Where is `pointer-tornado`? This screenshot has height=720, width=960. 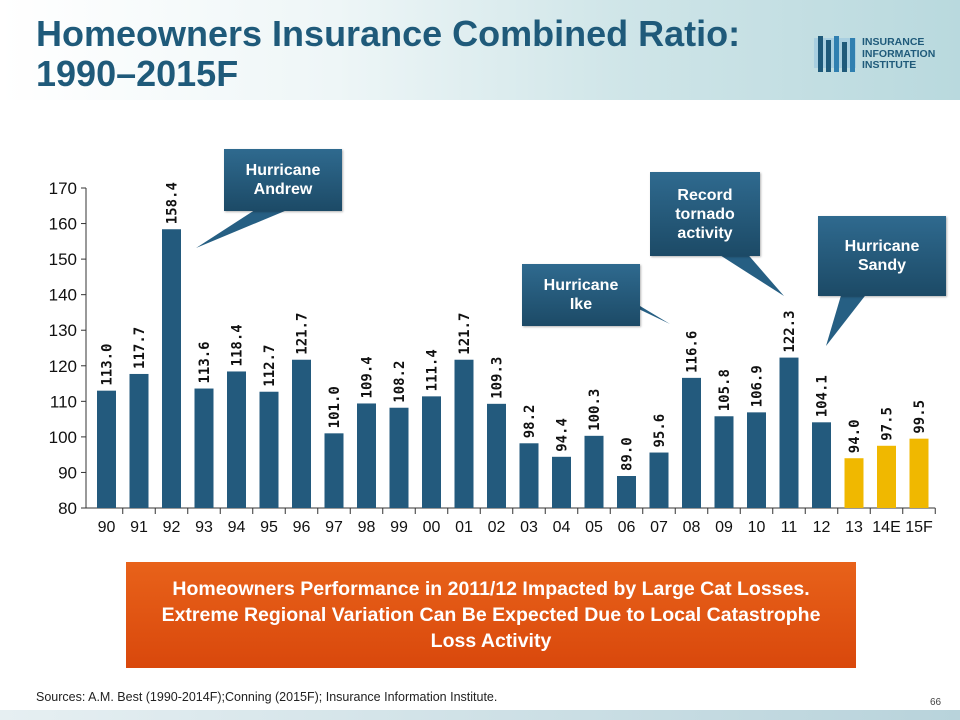 pointer-tornado is located at coordinates (748, 273).